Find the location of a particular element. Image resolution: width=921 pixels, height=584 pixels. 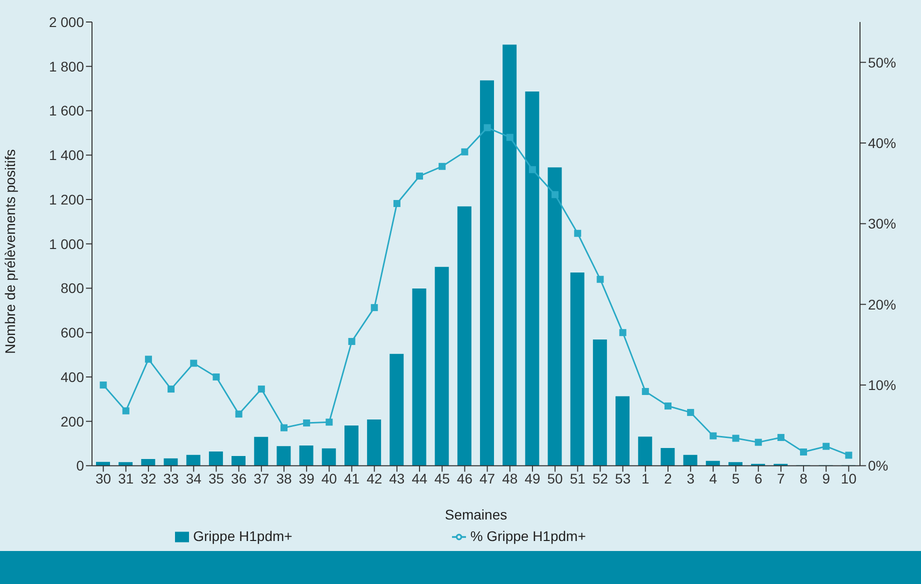

x-tick-label: 7 is located at coordinates (781, 478).